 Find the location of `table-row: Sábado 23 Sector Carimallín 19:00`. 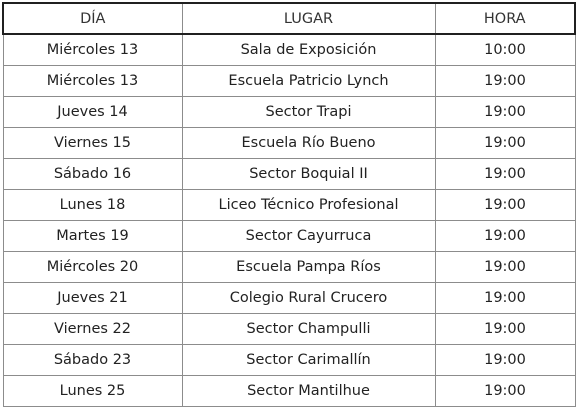

table-row: Sábado 23 Sector Carimallín 19:00 is located at coordinates (289, 360).